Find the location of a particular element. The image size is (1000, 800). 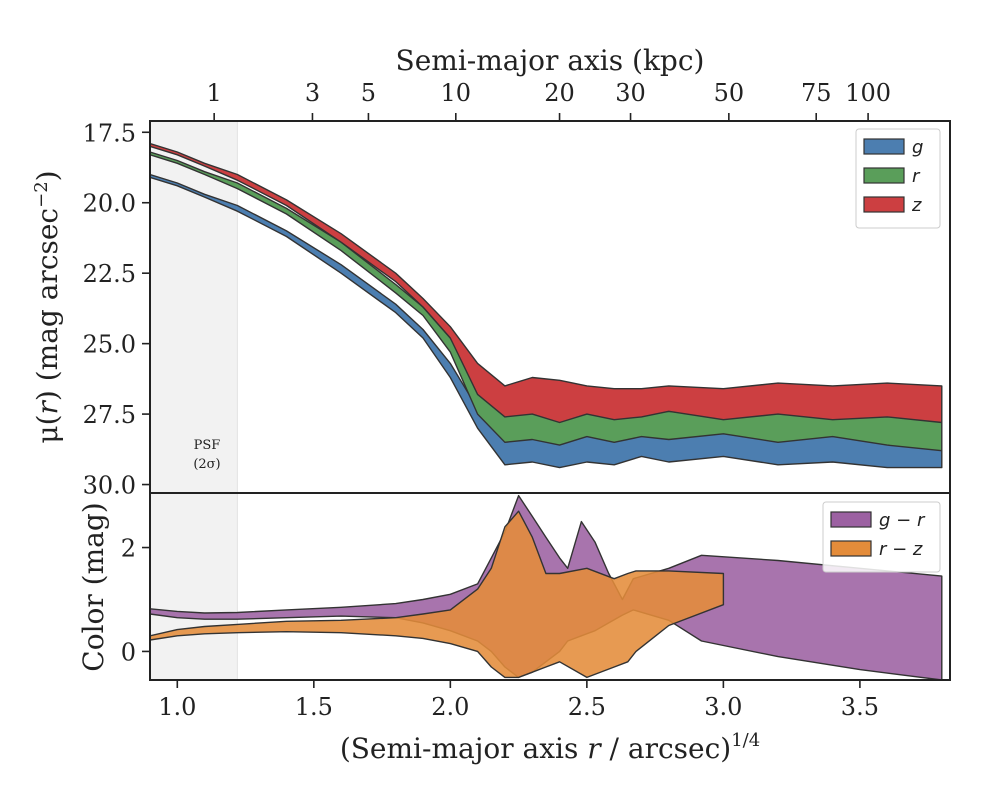

color-legend: g − r r − z is located at coordinates (881, 537).